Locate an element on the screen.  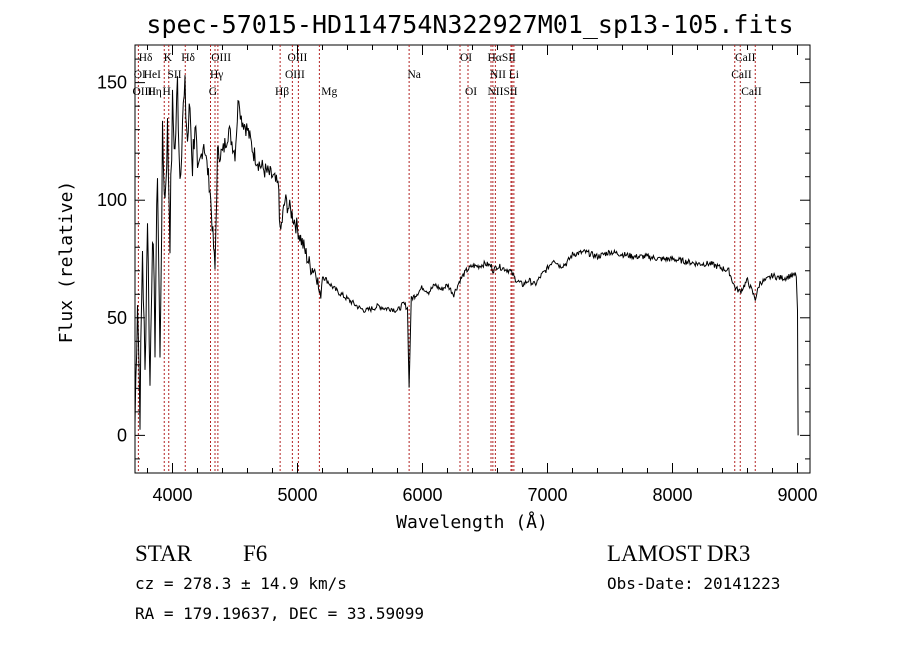
marker-label: Hγ is located at coordinates (216, 75).